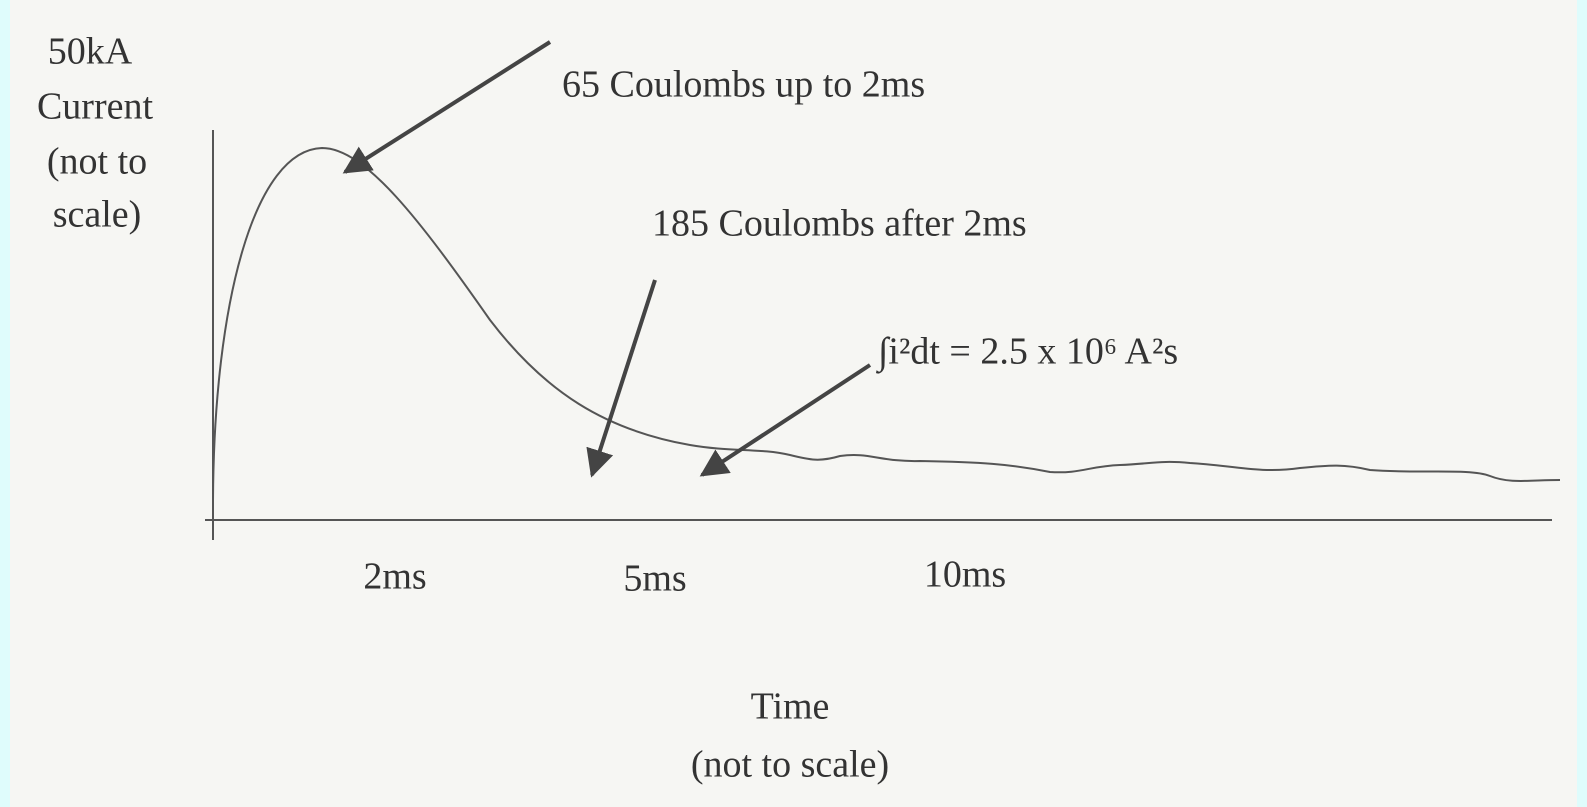 The height and width of the screenshot is (807, 1587). I want to click on x-tick-label: 2ms, so click(394, 577).